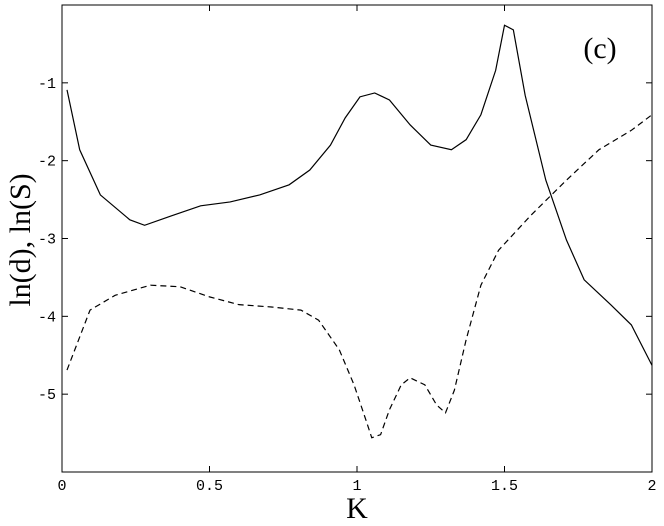 The width and height of the screenshot is (664, 526). Describe the element at coordinates (47, 84) in the screenshot. I see `y-tick-label: -1` at that location.